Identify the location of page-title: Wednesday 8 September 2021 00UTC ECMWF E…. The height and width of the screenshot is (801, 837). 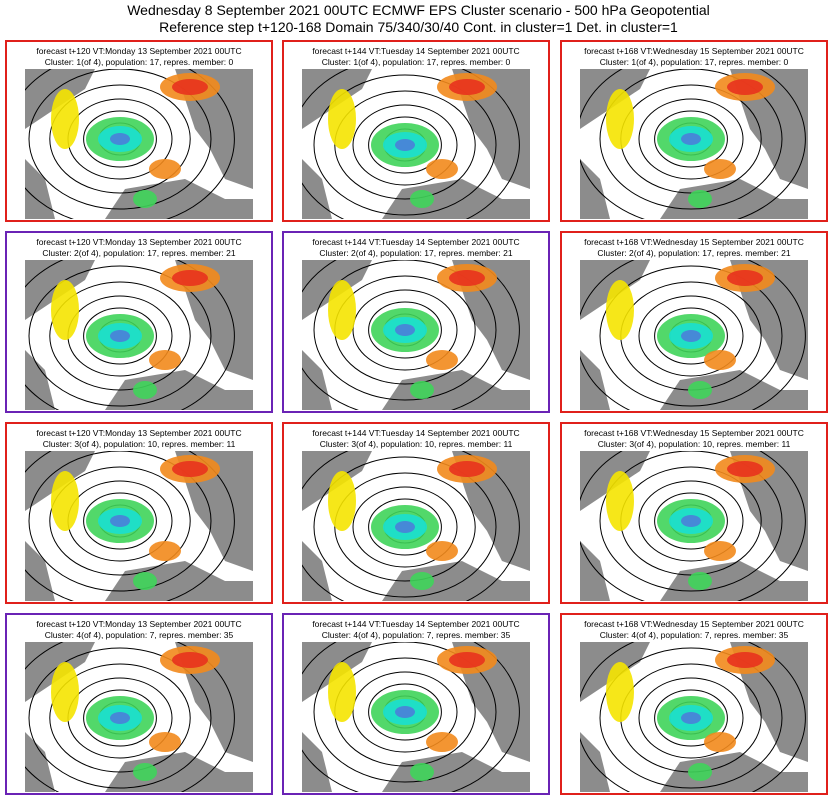
(418, 10).